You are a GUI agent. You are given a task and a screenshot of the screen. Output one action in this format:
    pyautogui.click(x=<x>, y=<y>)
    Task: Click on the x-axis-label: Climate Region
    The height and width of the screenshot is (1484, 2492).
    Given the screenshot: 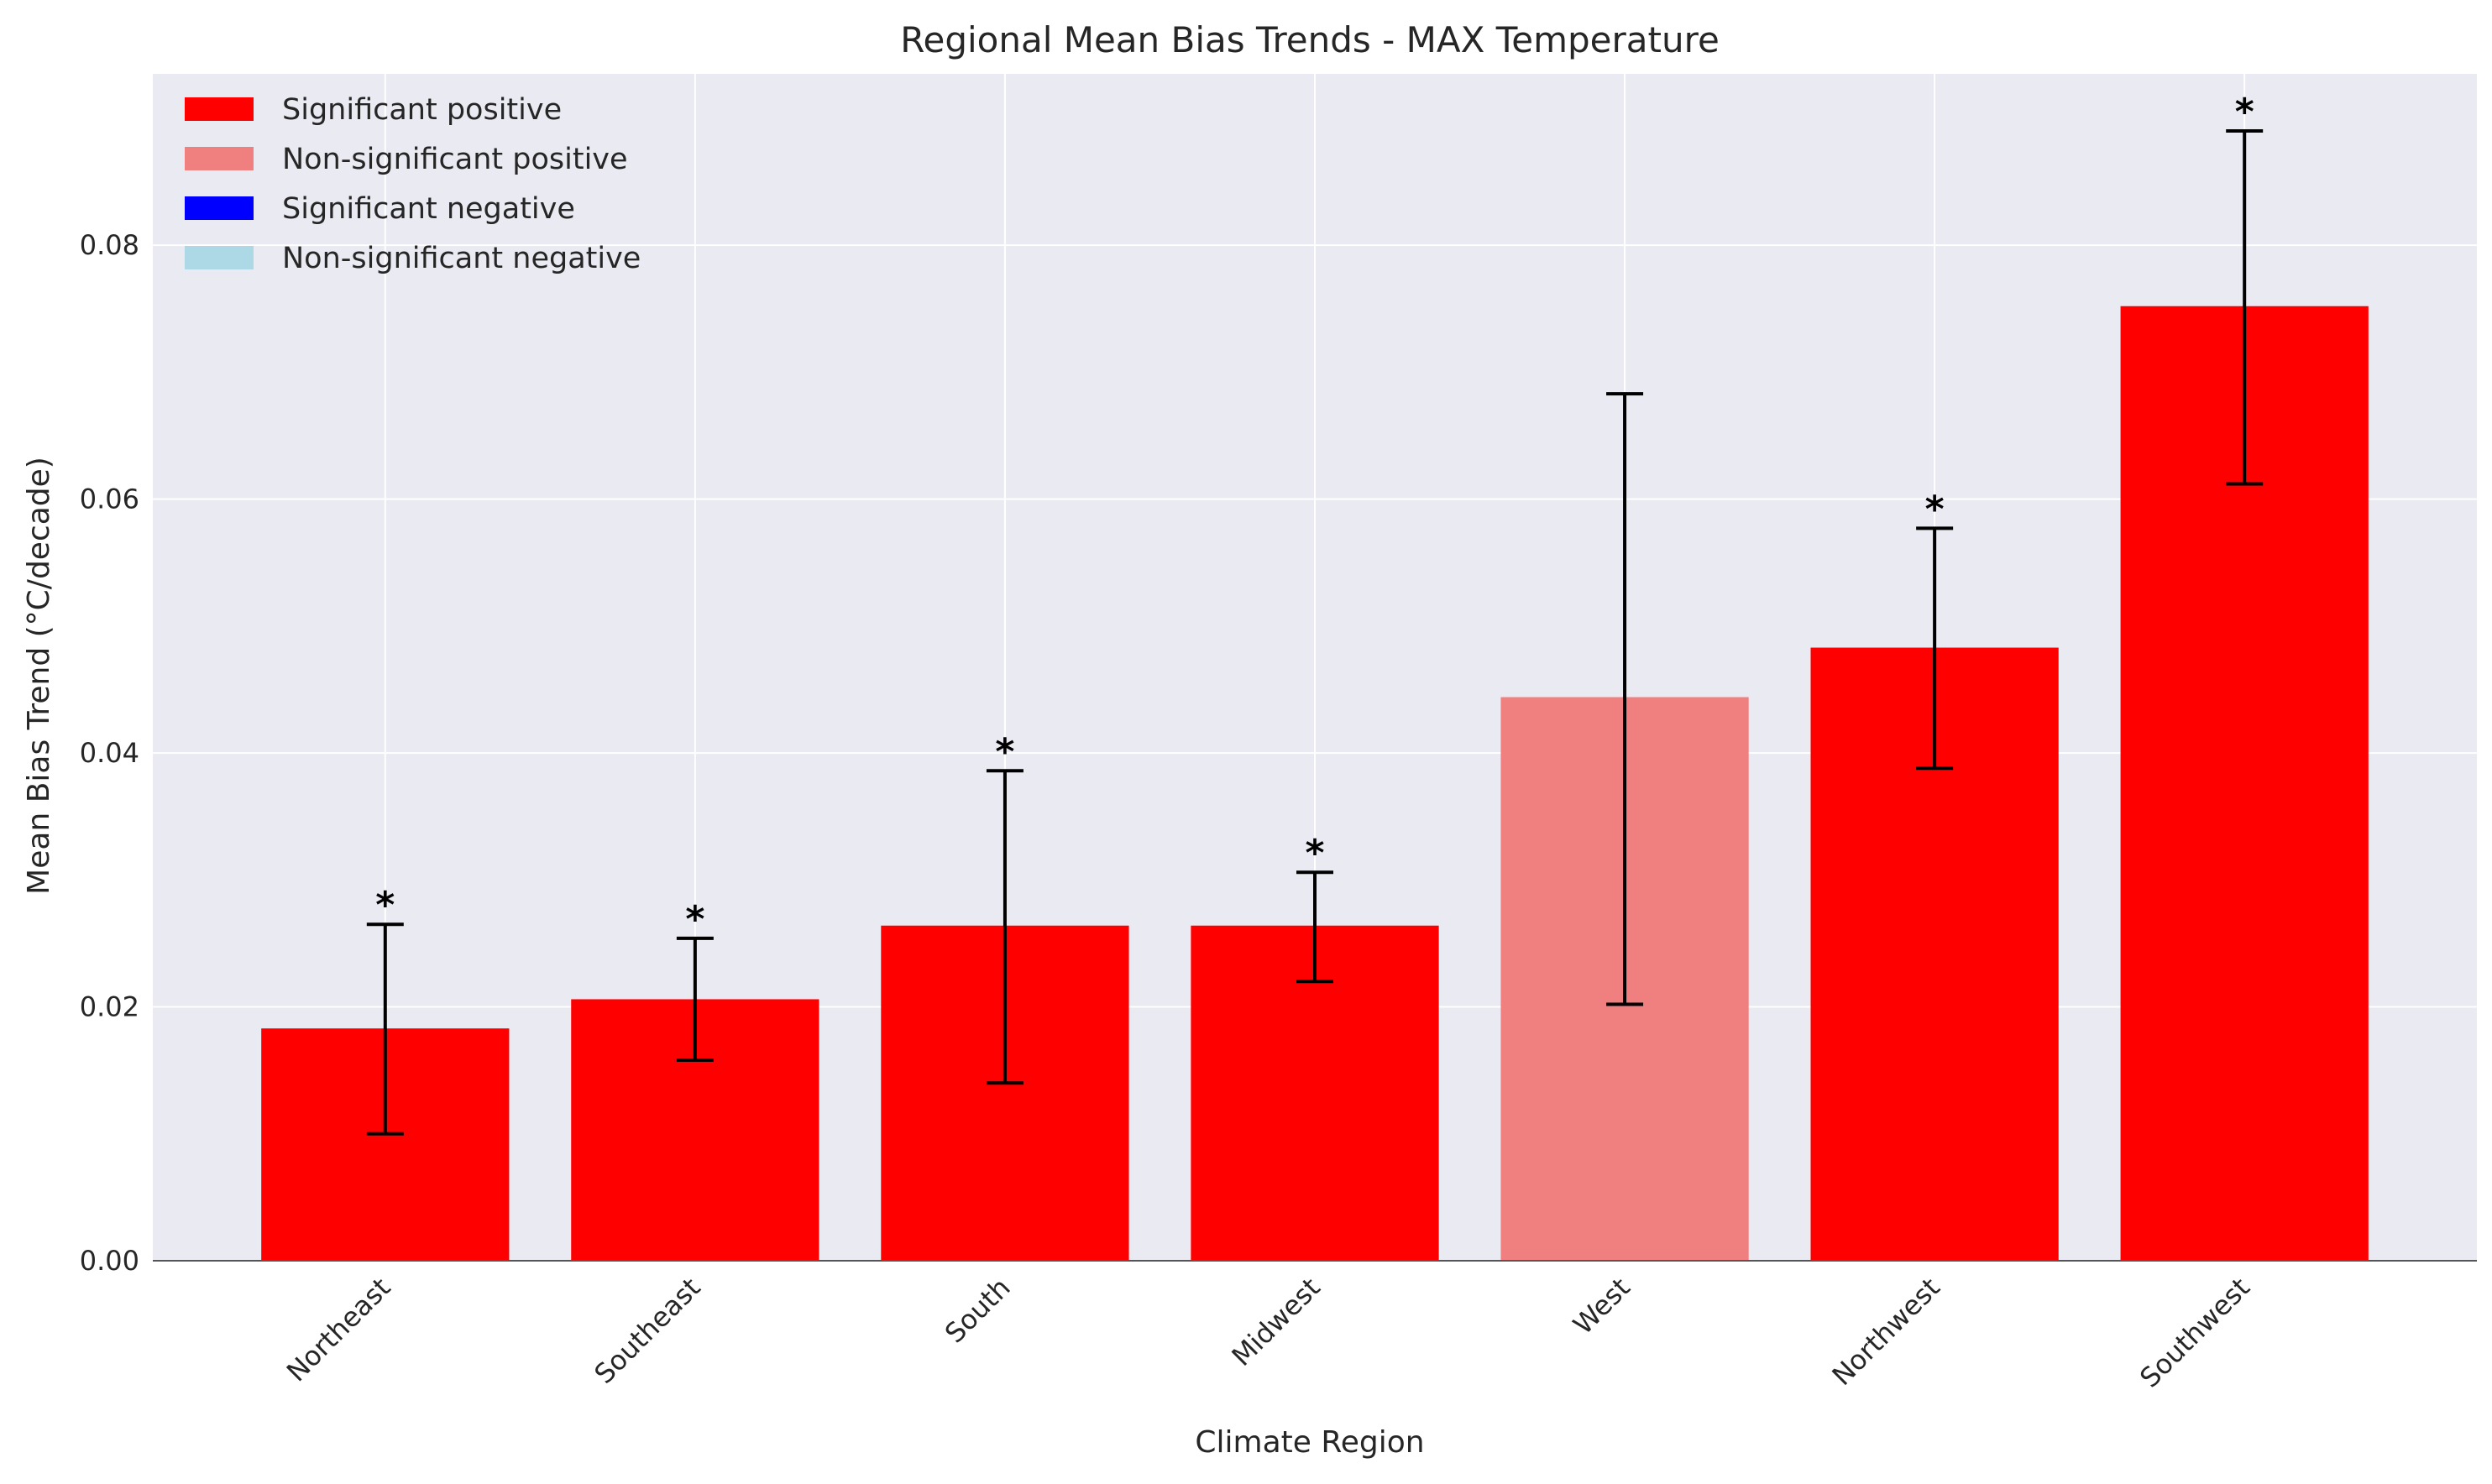 What is the action you would take?
    pyautogui.click(x=1309, y=1442)
    